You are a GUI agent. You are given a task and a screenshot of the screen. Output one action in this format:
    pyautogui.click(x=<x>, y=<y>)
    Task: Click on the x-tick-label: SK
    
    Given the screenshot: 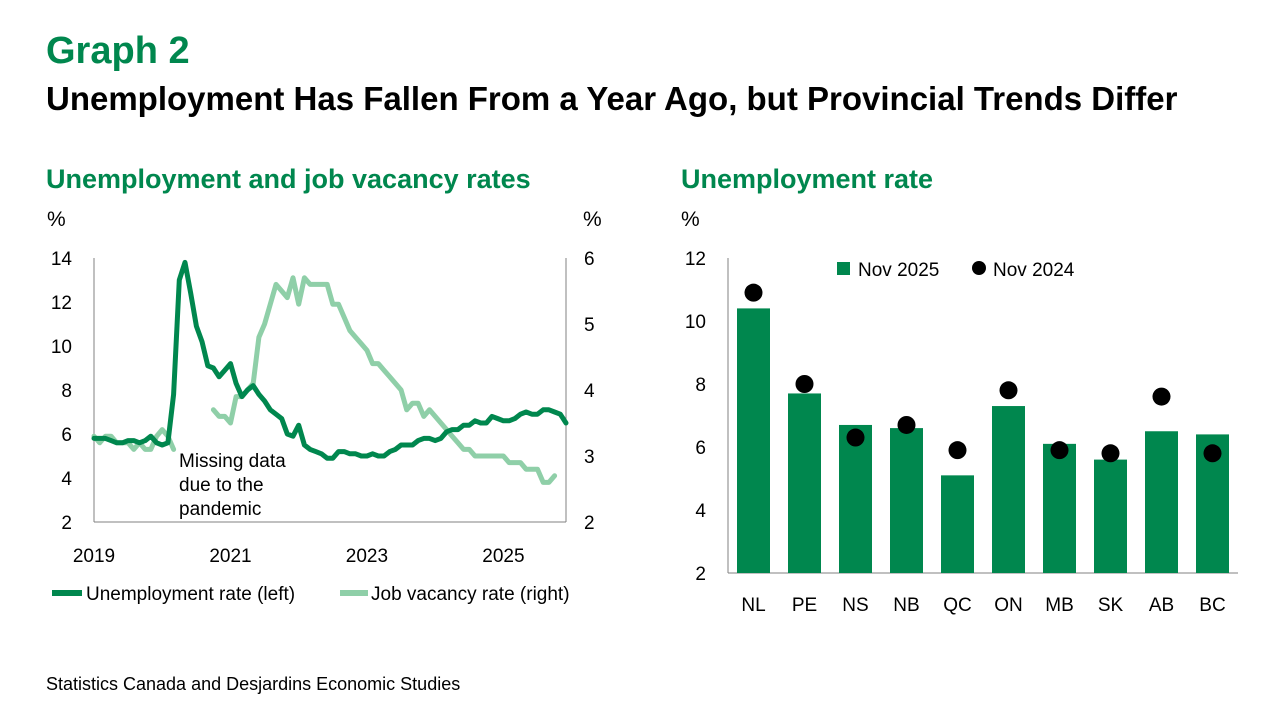 What is the action you would take?
    pyautogui.click(x=1111, y=605)
    